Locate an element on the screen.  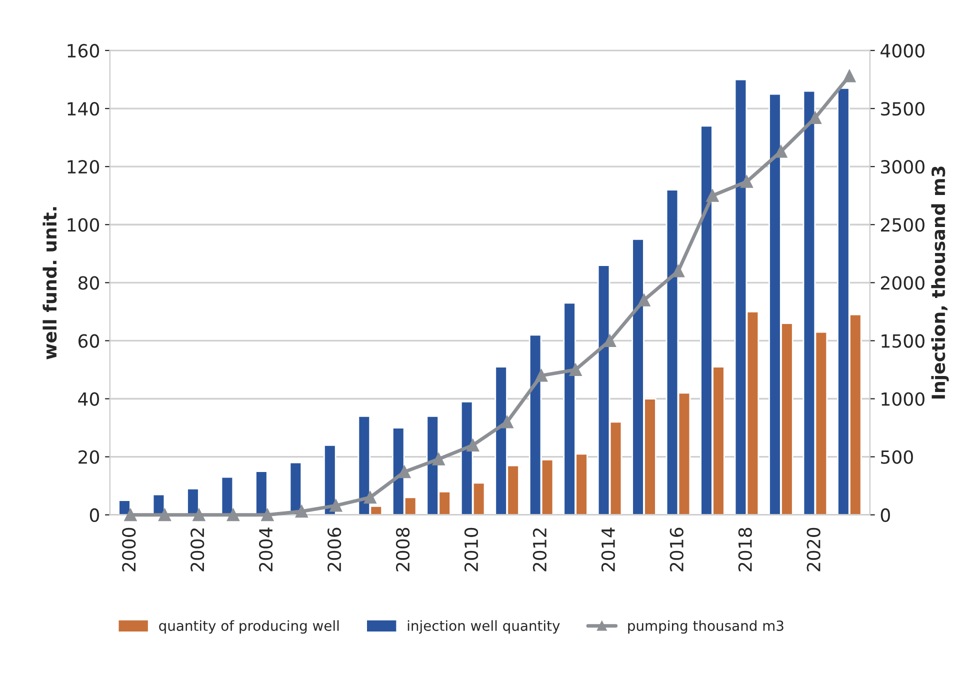
y-tick-label: 80 is located at coordinates (89, 283).